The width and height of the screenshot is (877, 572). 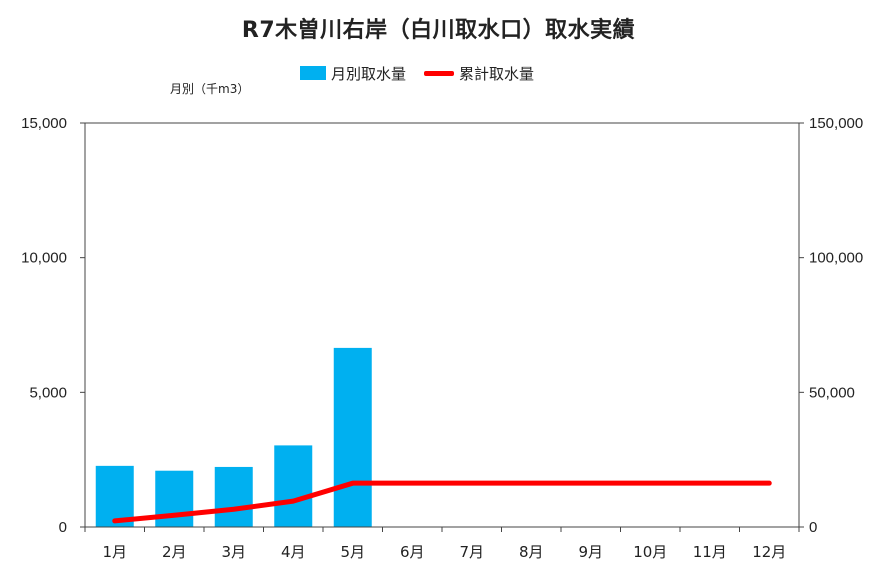 I want to click on legend-label-monthly: 月別取水量, so click(x=369, y=73).